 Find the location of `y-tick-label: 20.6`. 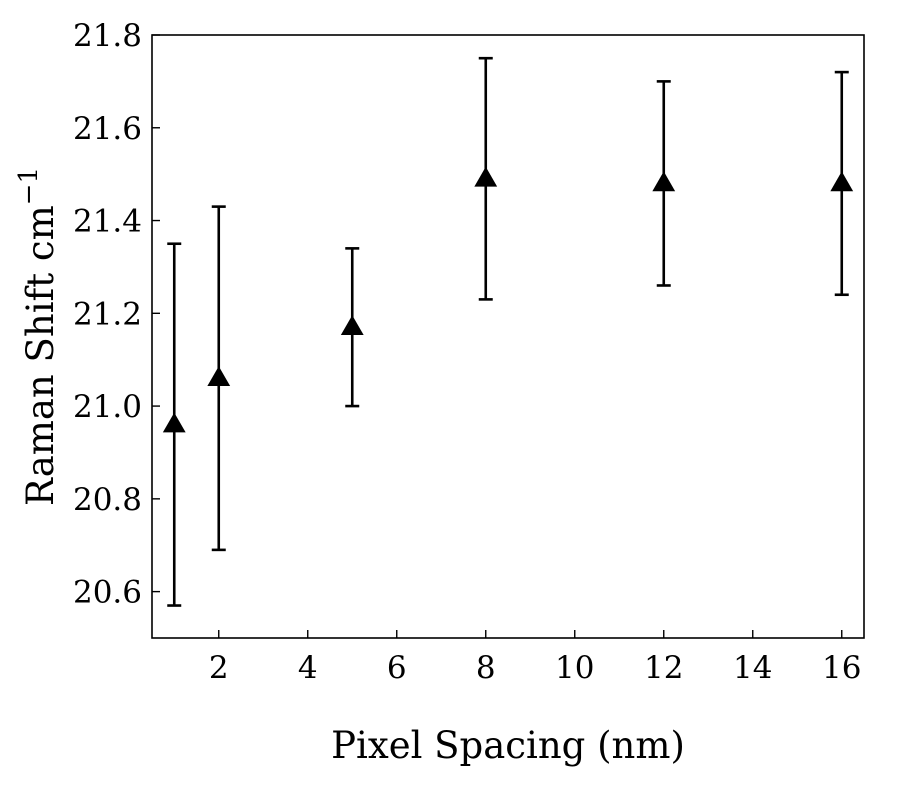

y-tick-label: 20.6 is located at coordinates (107, 593).